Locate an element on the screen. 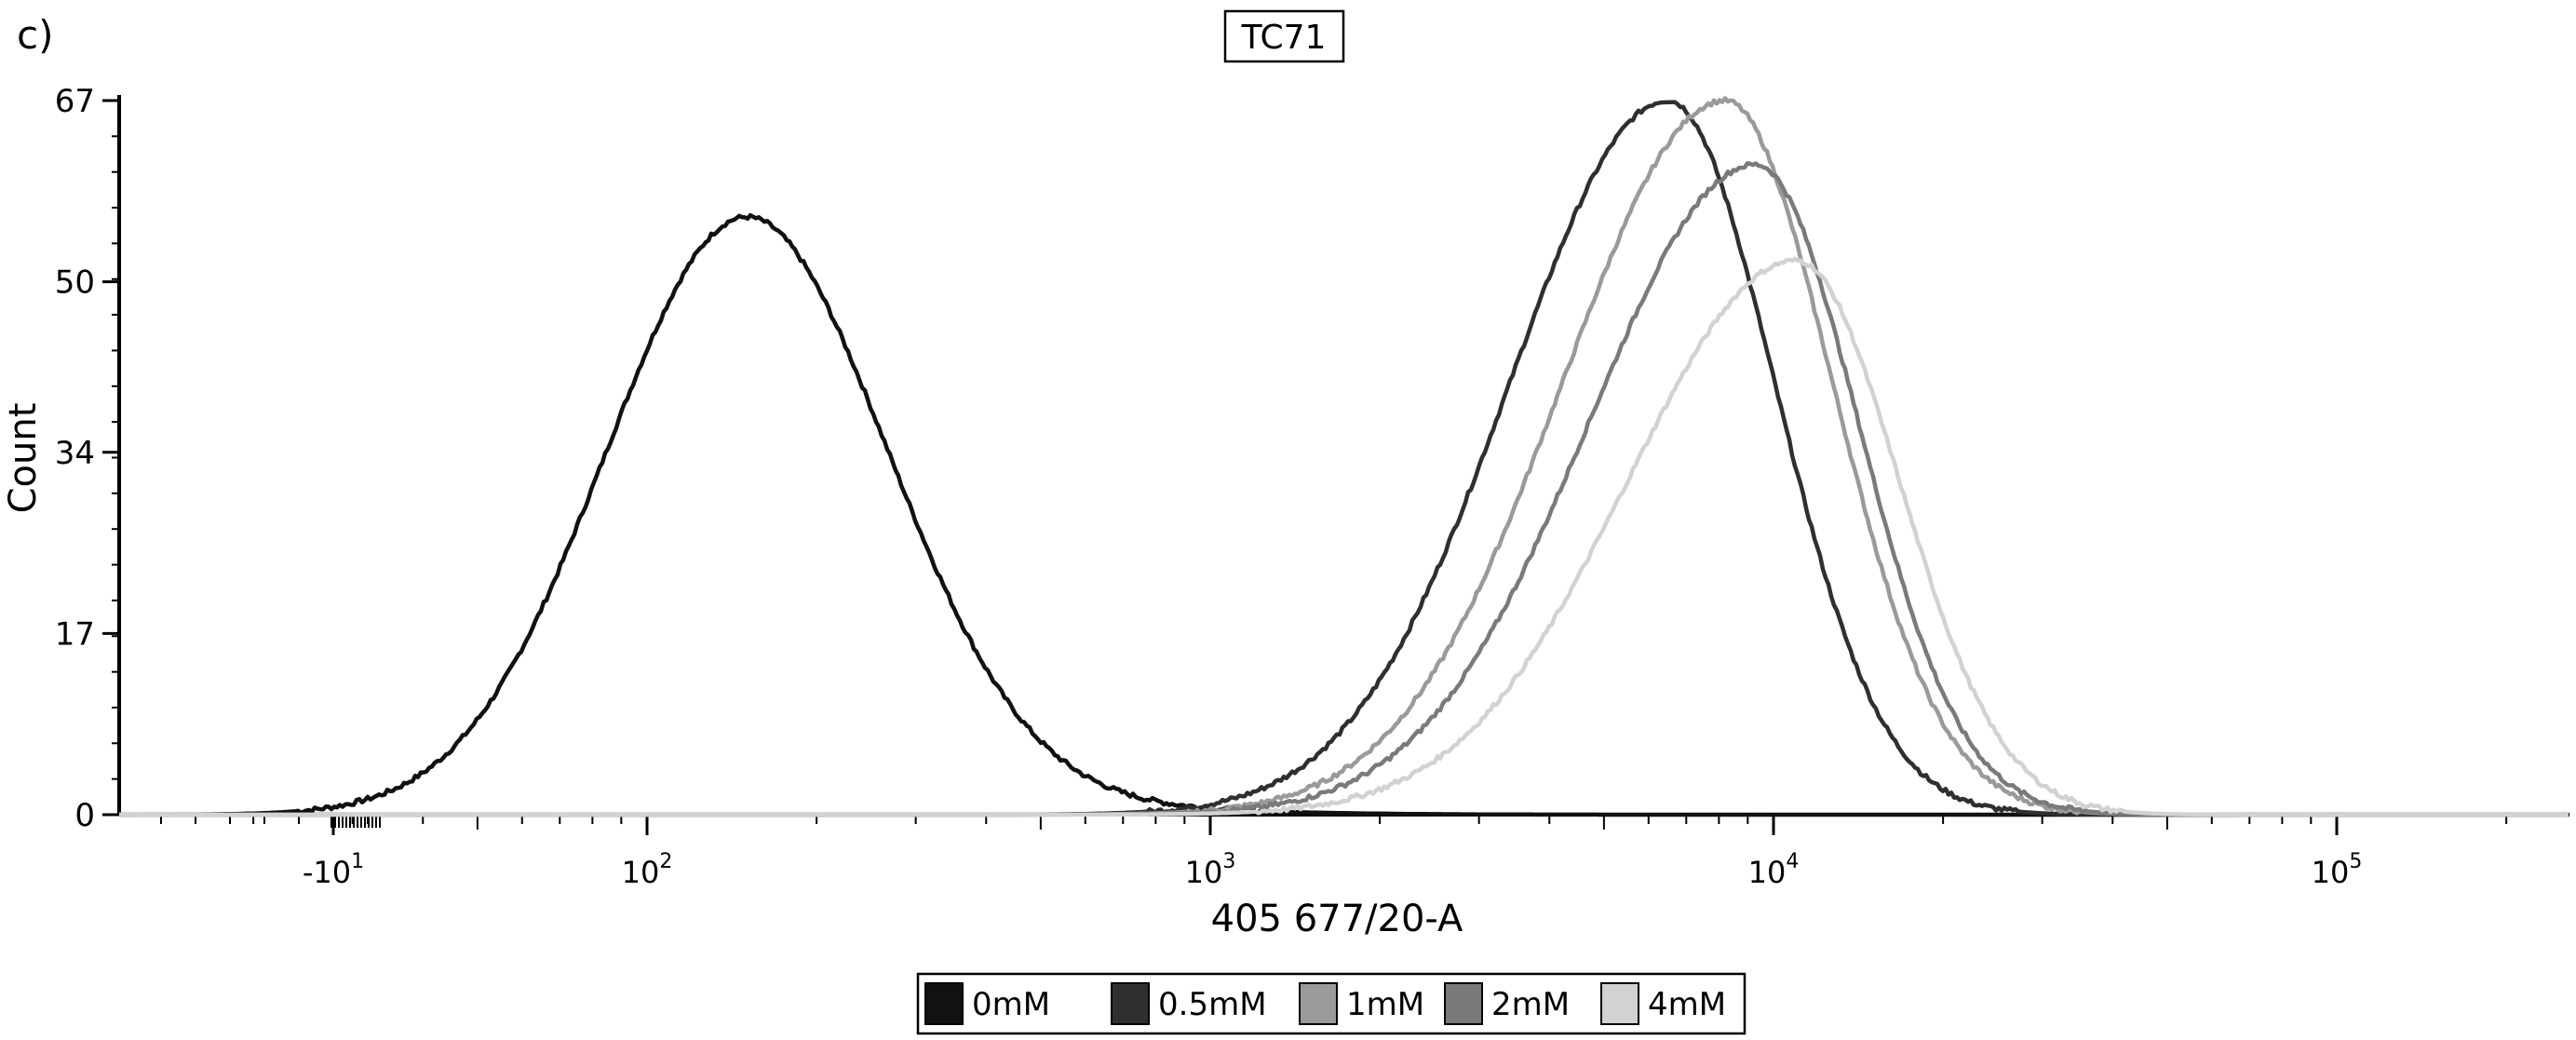  y-tick-label: 50 is located at coordinates (75, 283).